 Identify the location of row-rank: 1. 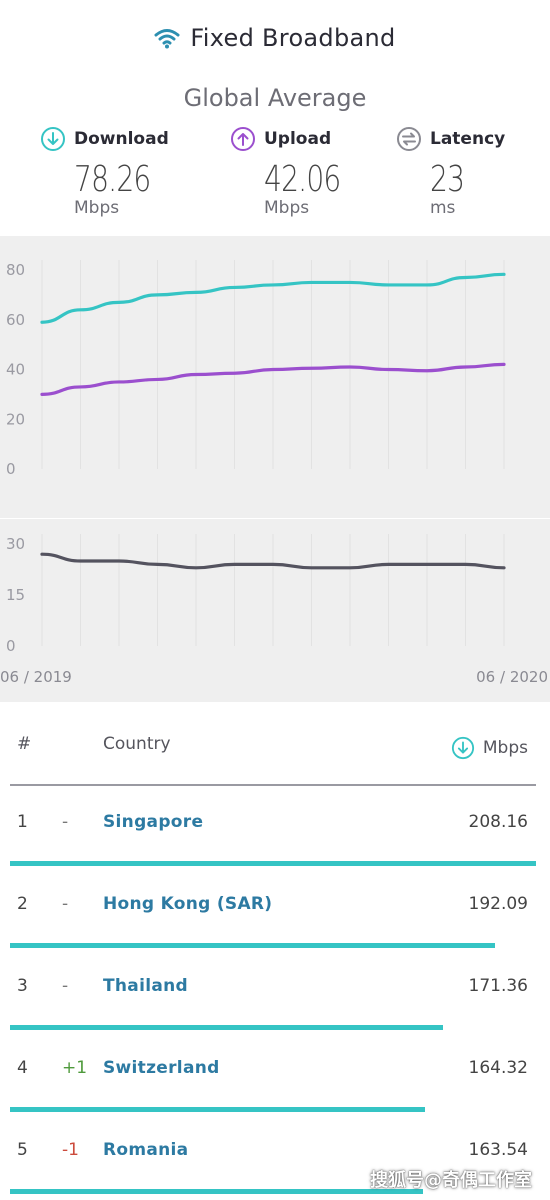
(22, 822).